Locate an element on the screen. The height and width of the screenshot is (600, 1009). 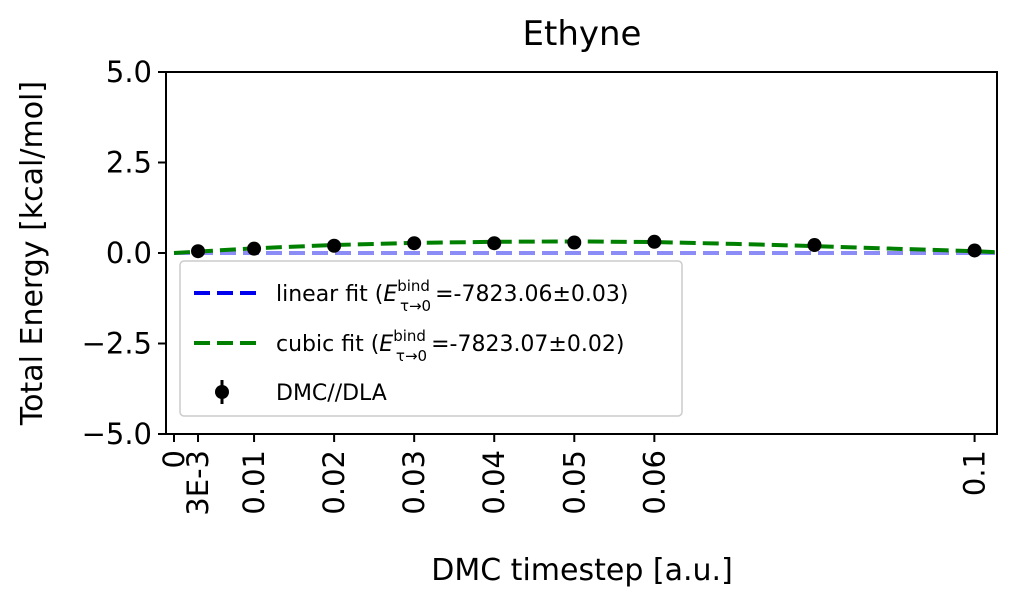
x-tick-label: 0.04 is located at coordinates (494, 482).